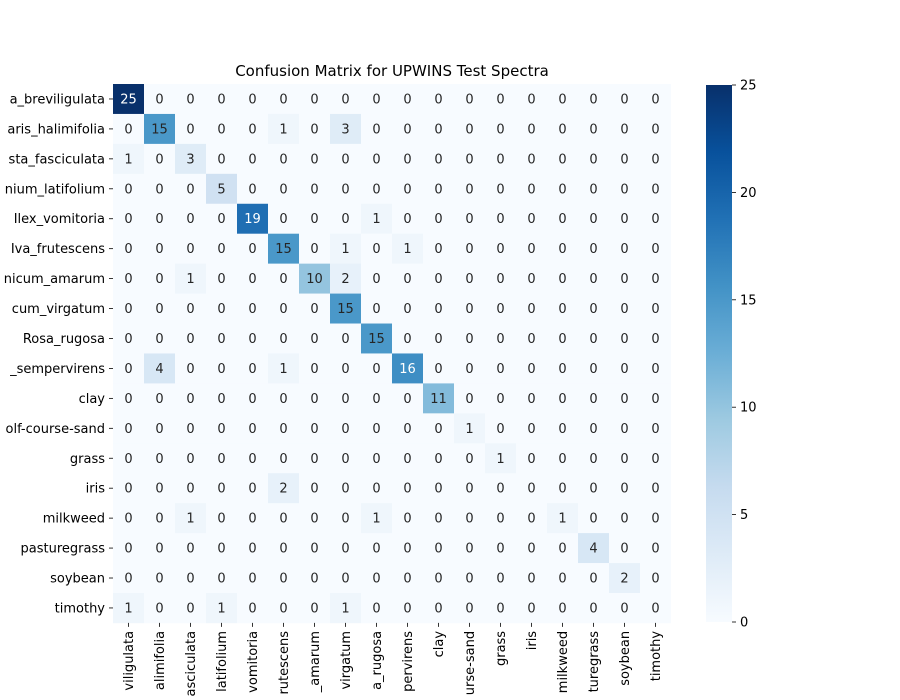 This screenshot has width=900, height=700. I want to click on cell-value-label: 1, so click(376, 219).